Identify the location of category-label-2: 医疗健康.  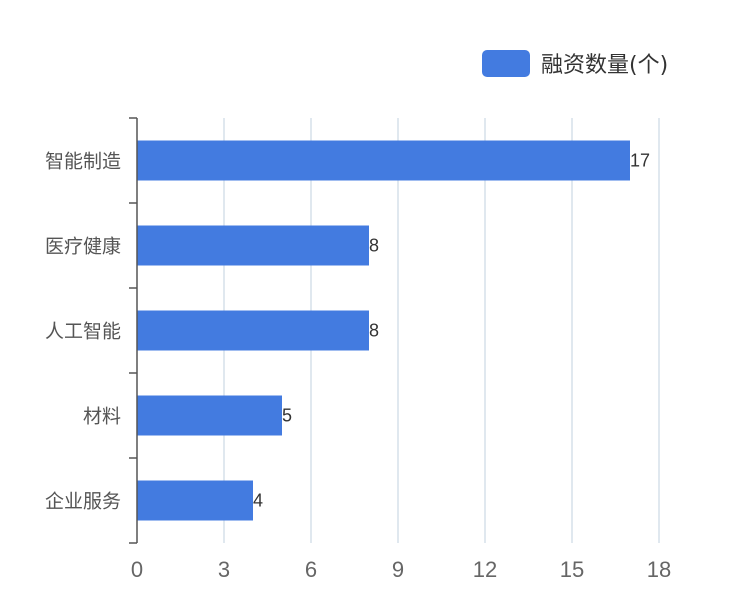
(83, 247).